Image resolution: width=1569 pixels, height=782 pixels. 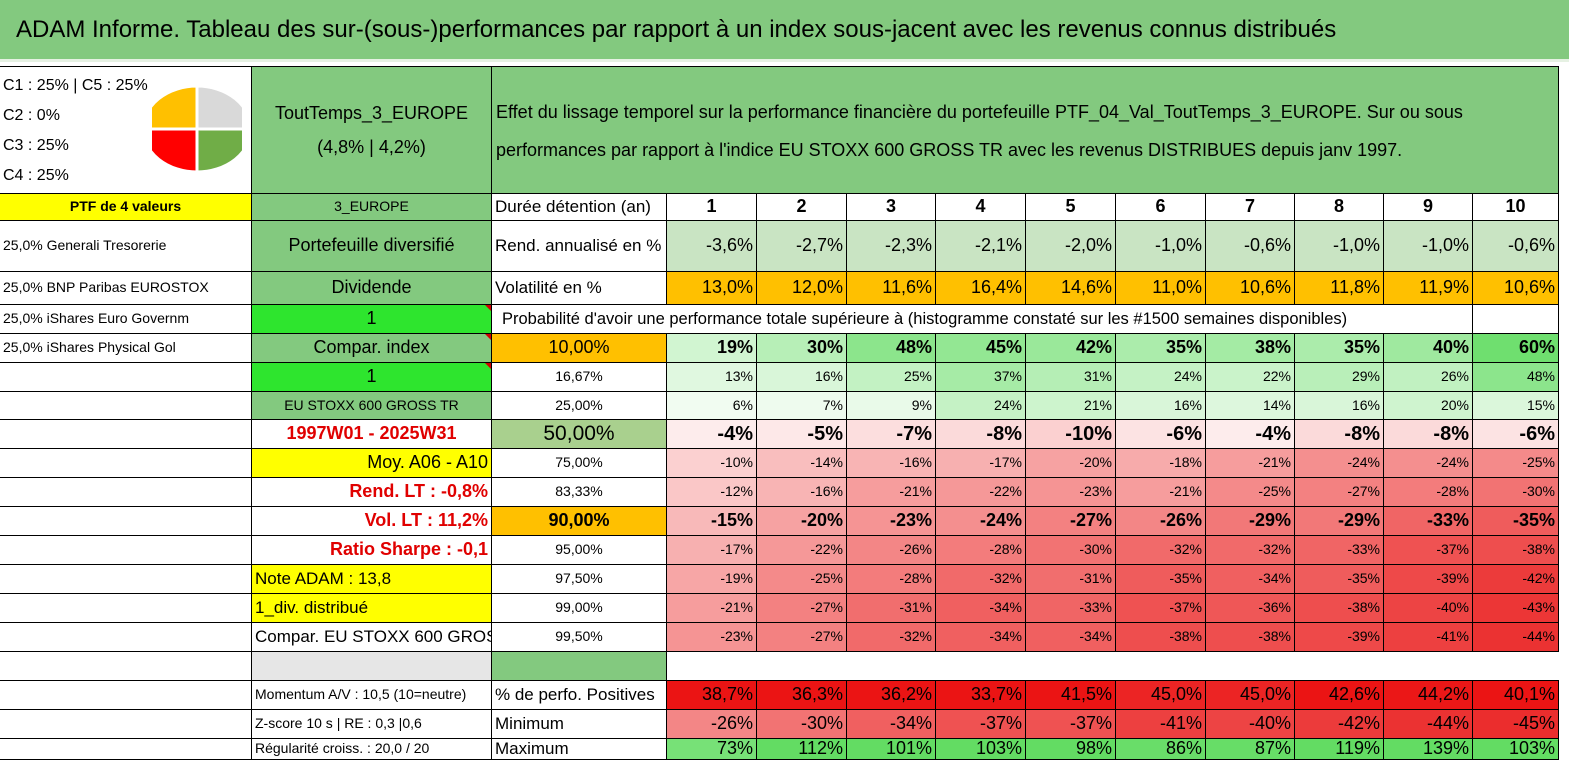 I want to click on stat-value-positives: 36,2%, so click(x=891, y=695).